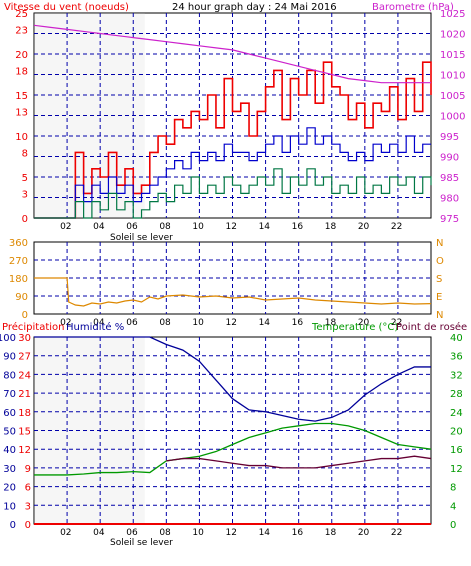 This screenshot has height=566, width=471. Describe the element at coordinates (456, 357) in the screenshot. I see `temperature-tick-label: 36` at that location.